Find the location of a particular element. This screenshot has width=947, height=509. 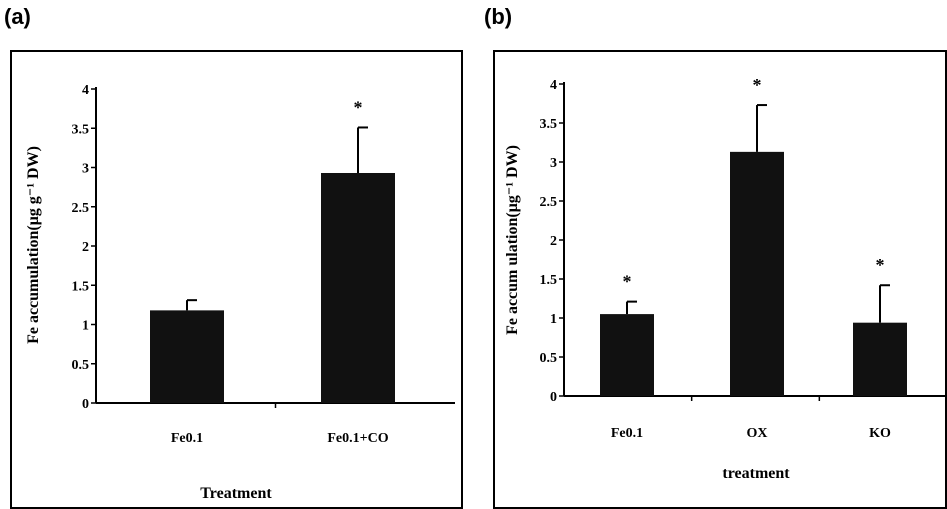

category-label: OX is located at coordinates (757, 433).